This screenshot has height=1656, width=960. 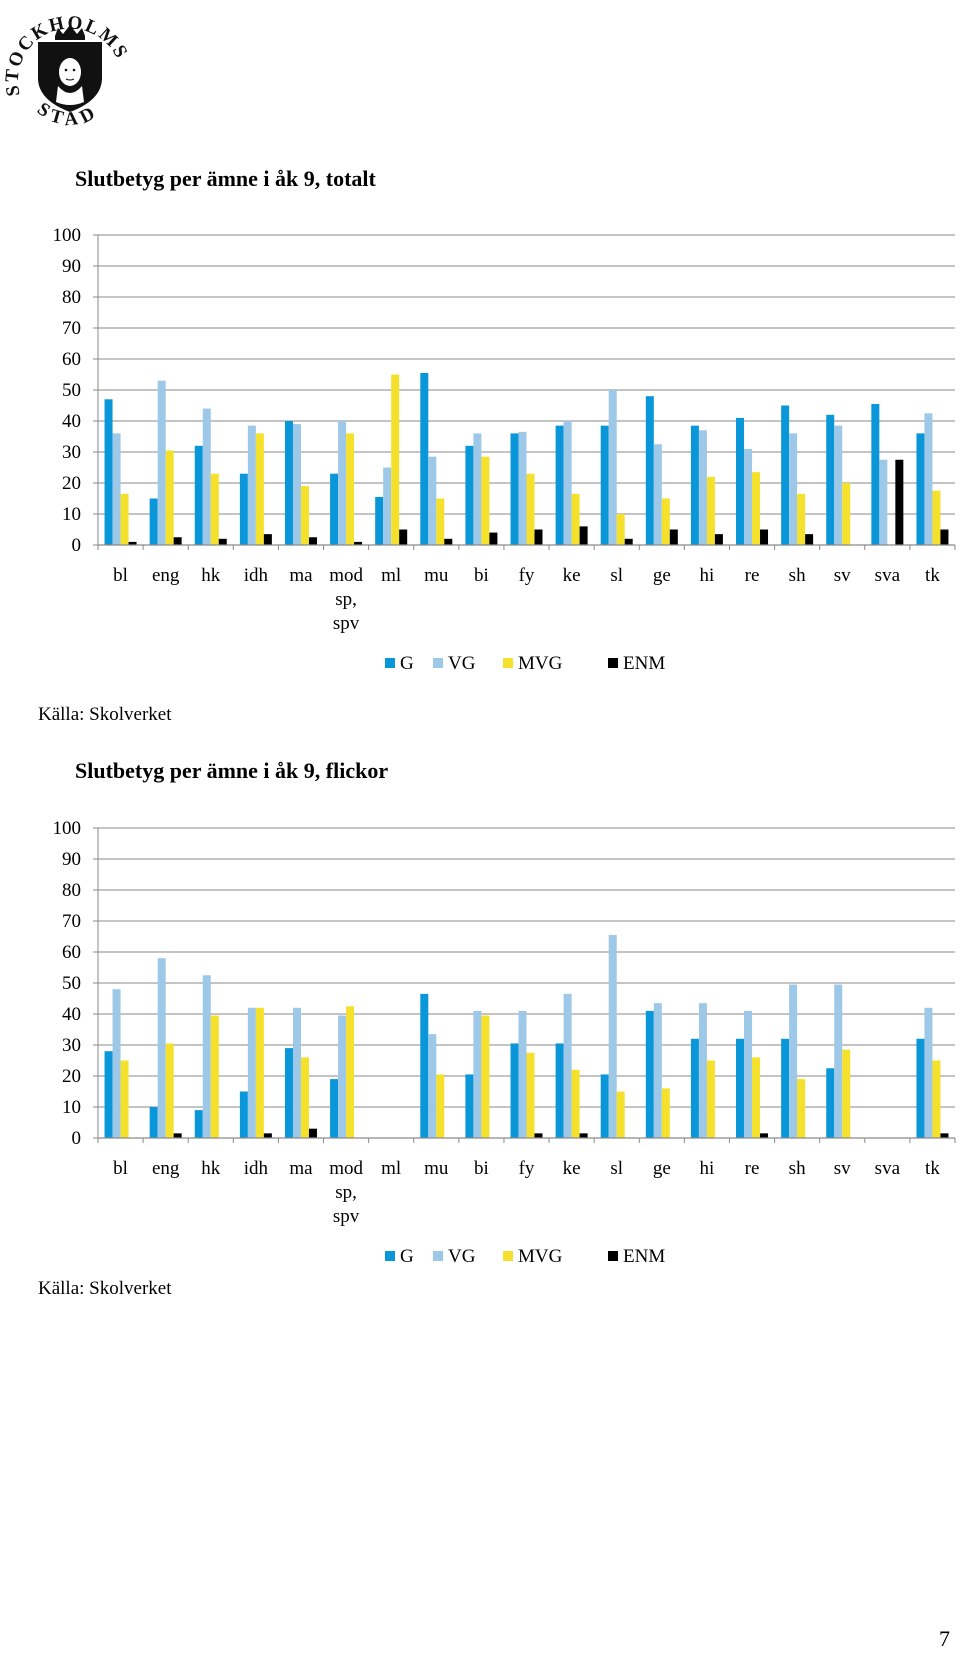 I want to click on legend-label-enm: ENM, so click(x=644, y=1256).